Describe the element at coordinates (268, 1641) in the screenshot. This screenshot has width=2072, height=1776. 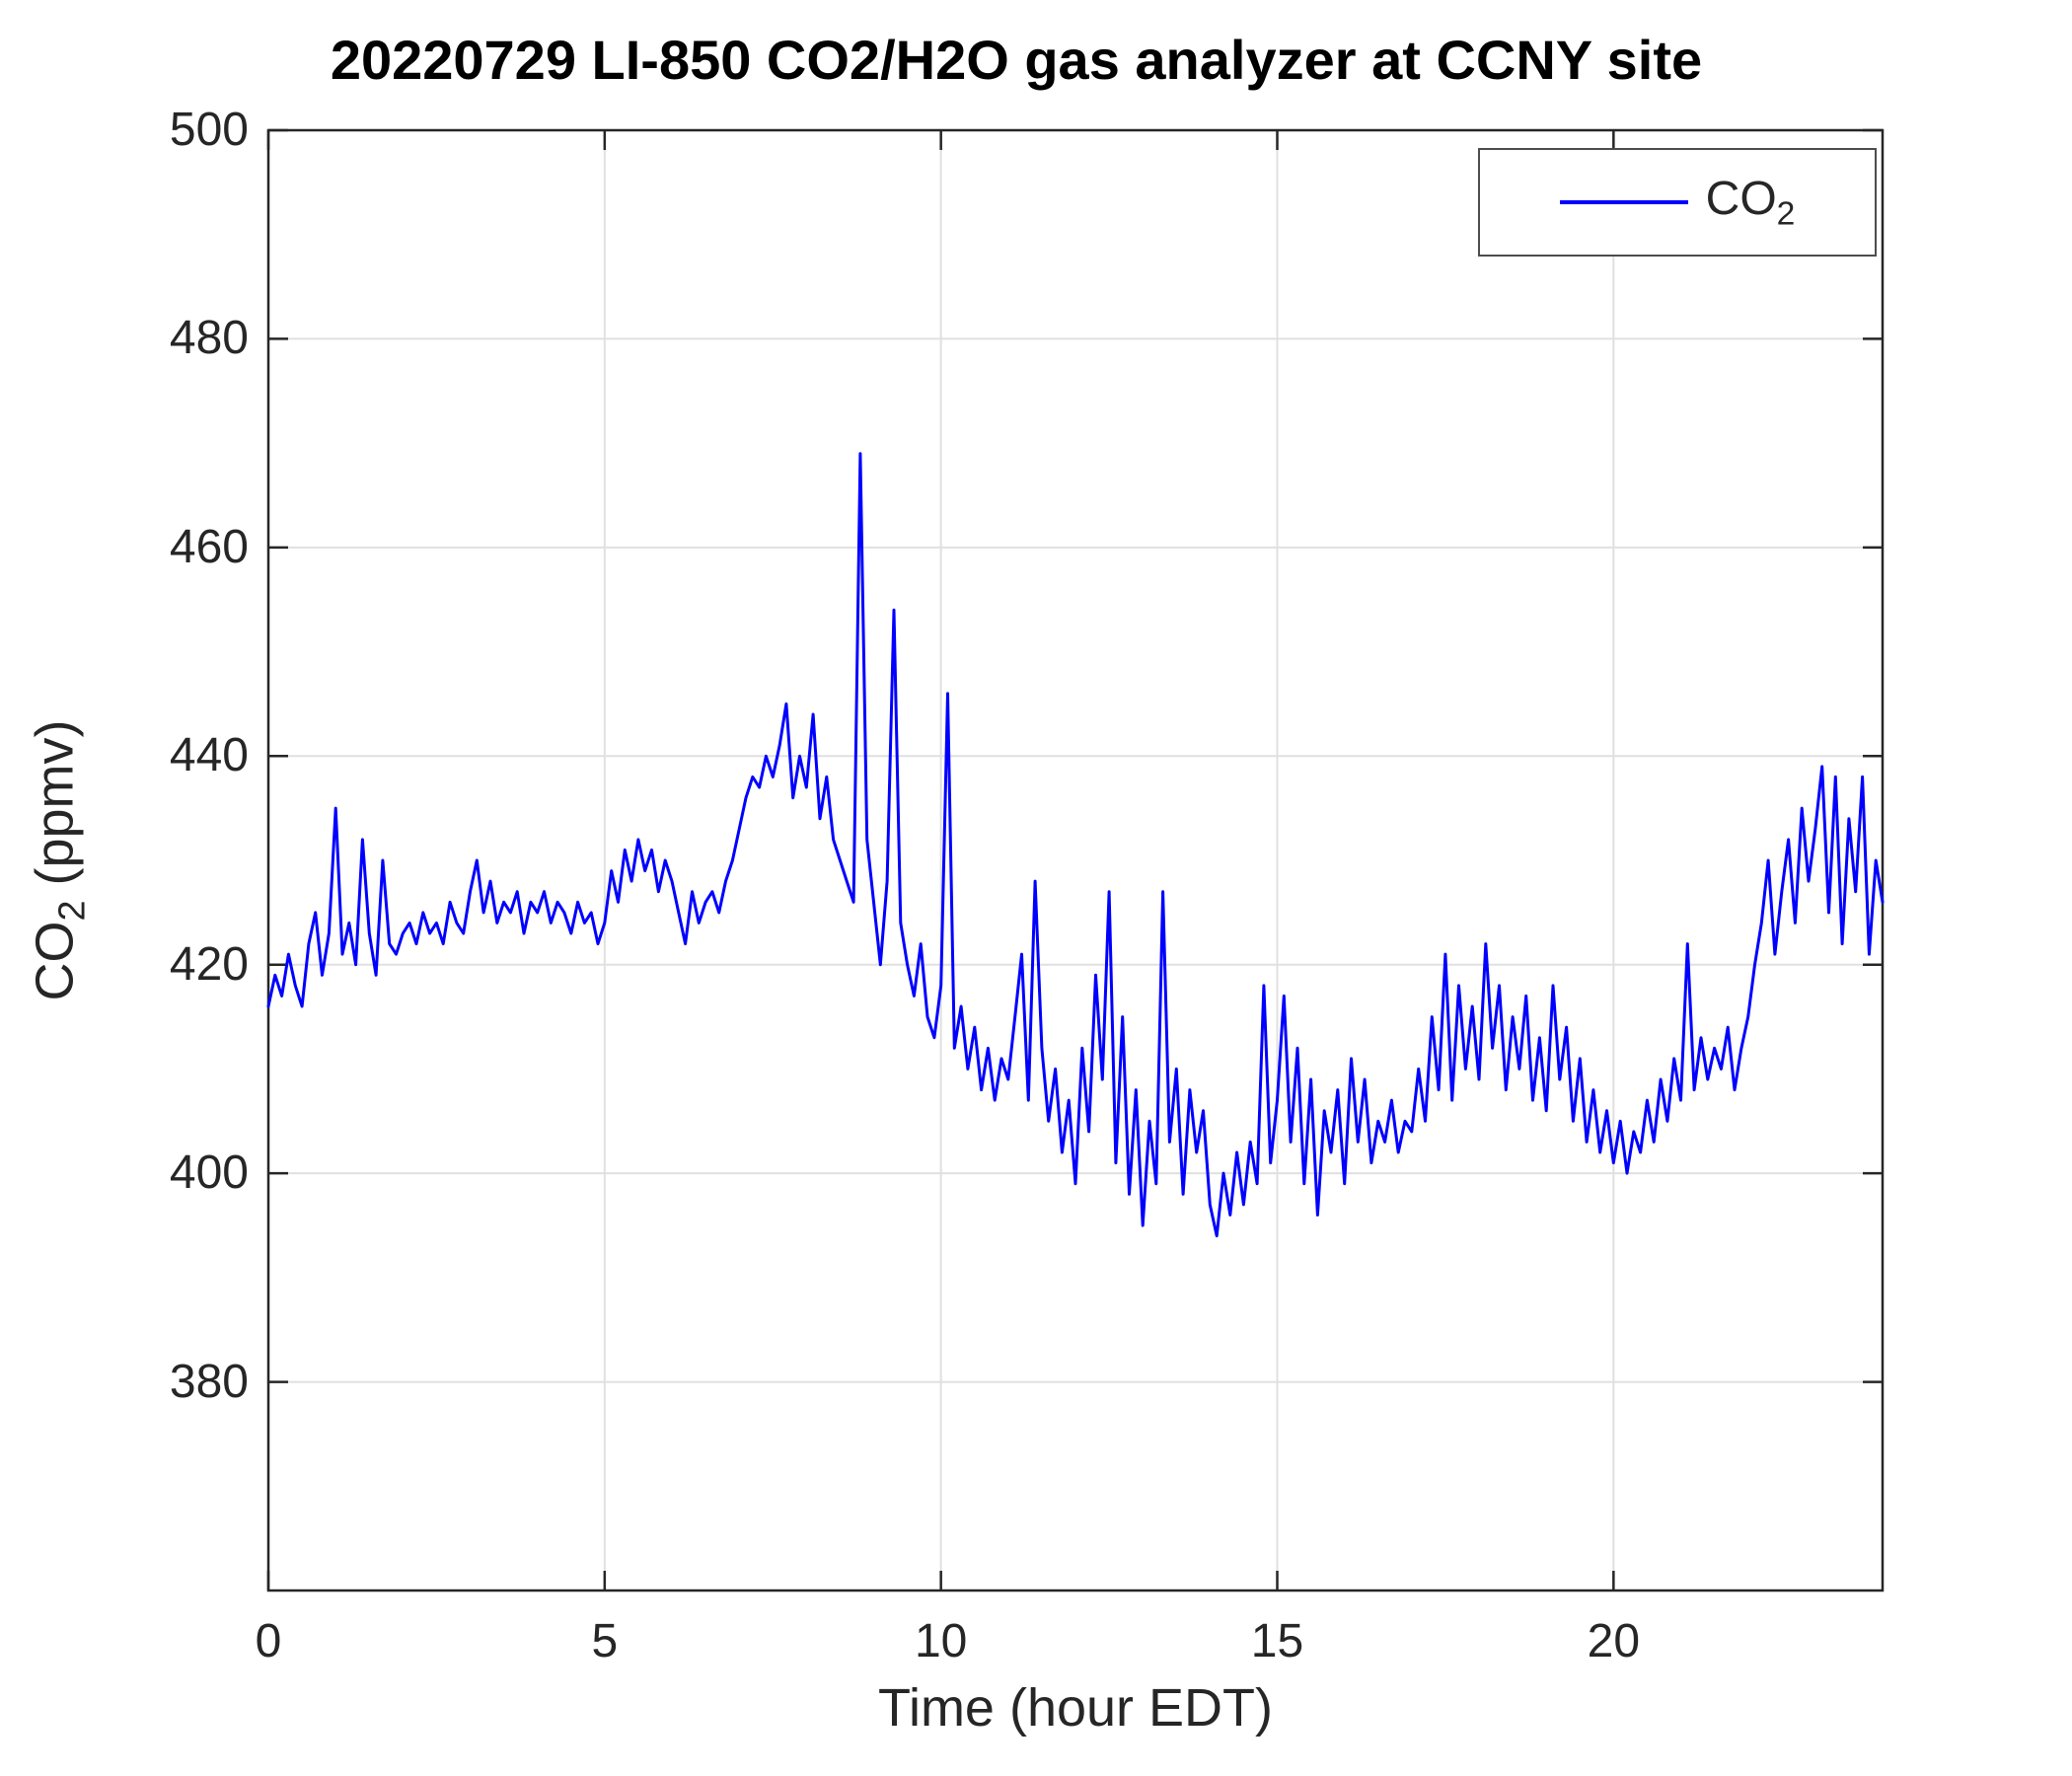
I see `x-tick-label: 0` at that location.